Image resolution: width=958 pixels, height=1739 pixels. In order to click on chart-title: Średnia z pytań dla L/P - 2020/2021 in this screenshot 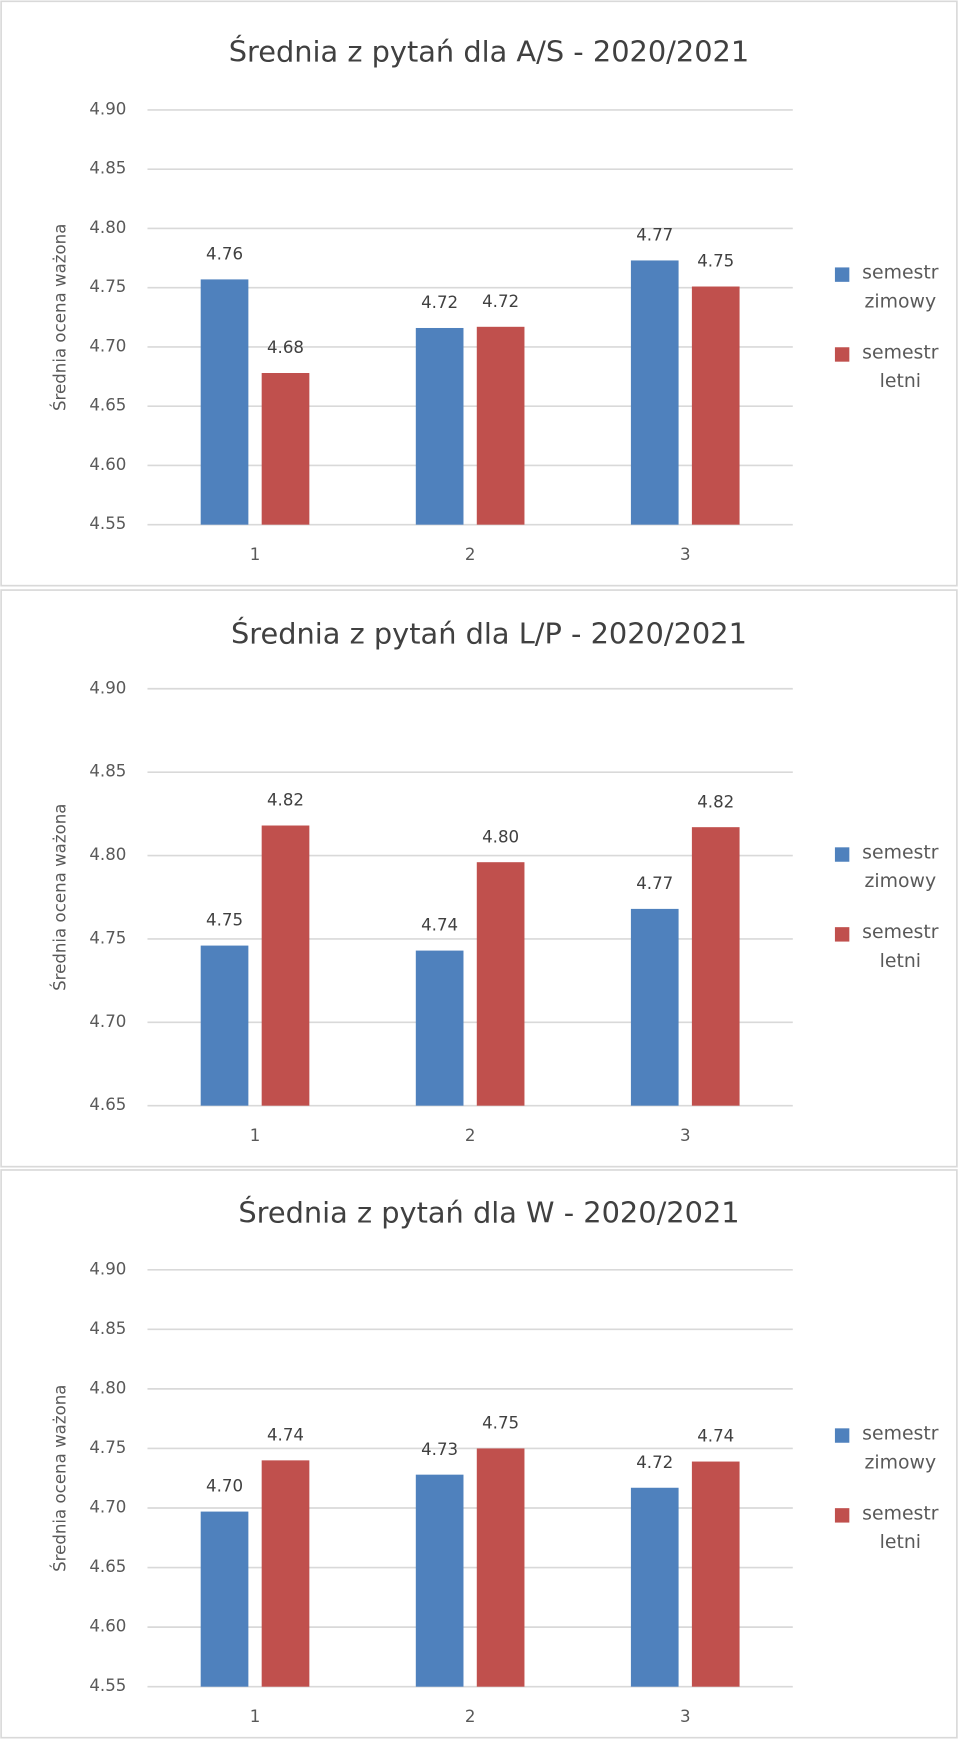, I will do `click(489, 634)`.